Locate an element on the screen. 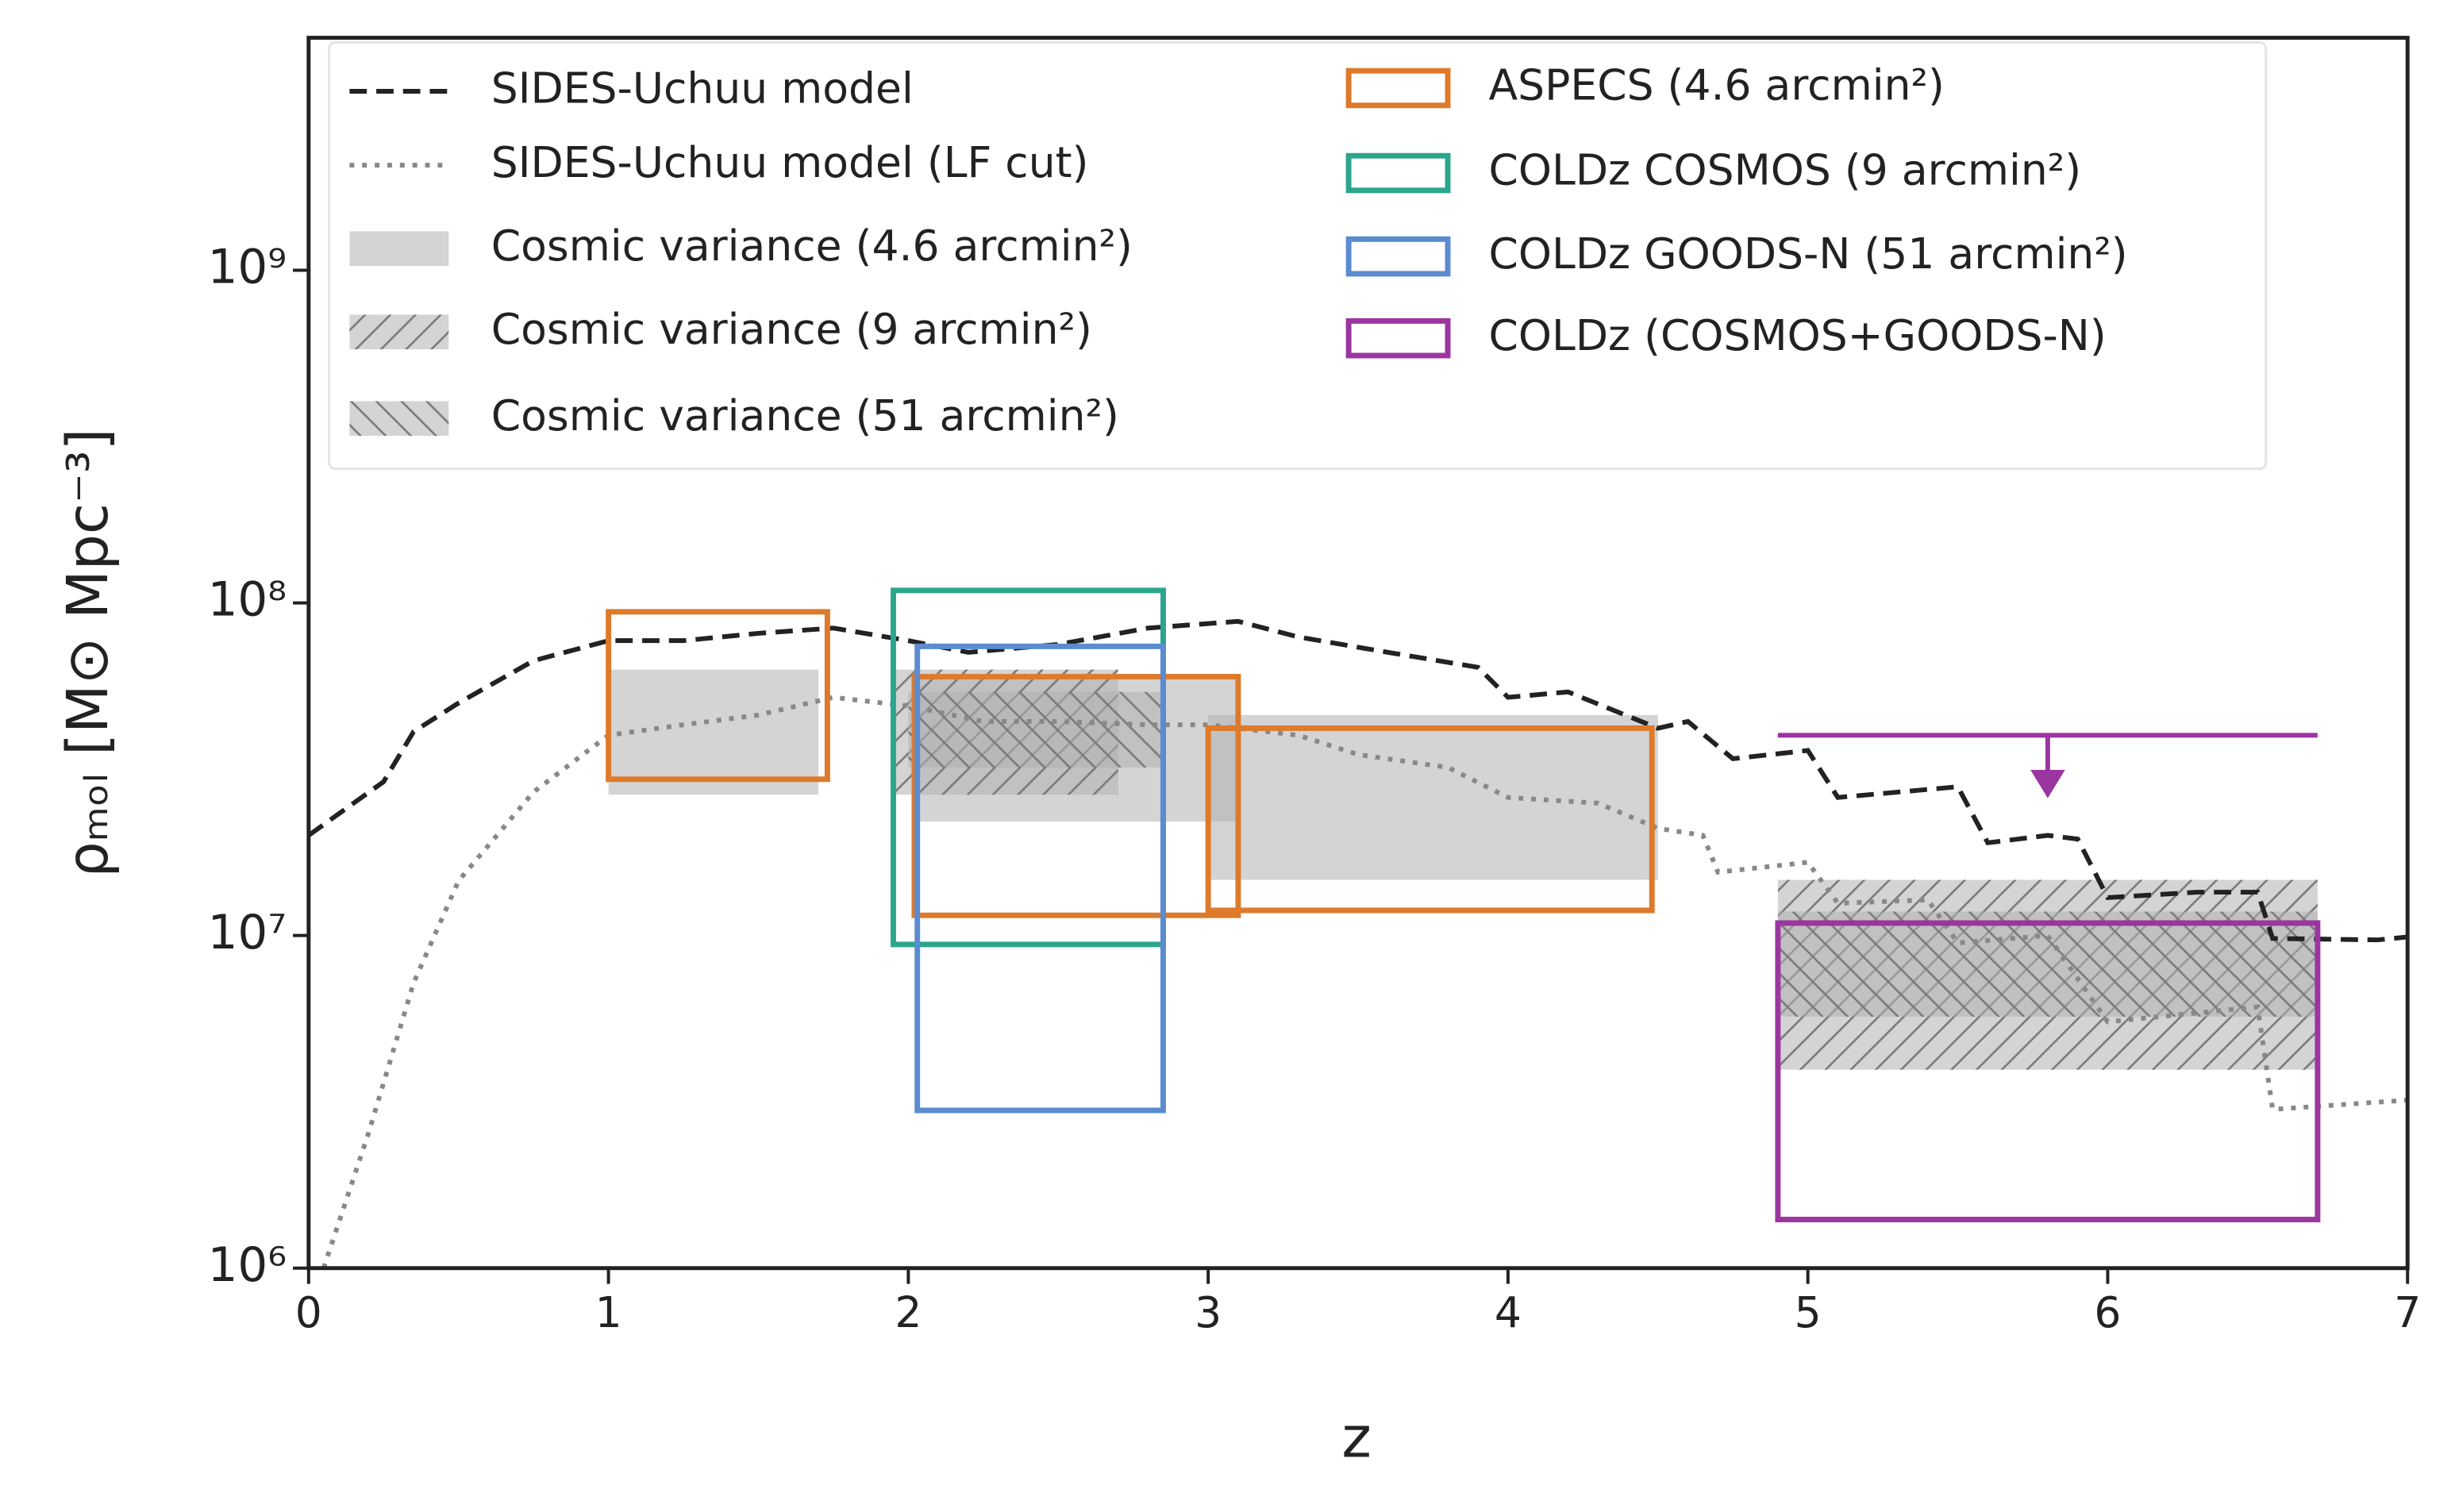  y-axis-label: ρₘₒₗ [M⊙ Mpc⁻³] is located at coordinates (88, 653).